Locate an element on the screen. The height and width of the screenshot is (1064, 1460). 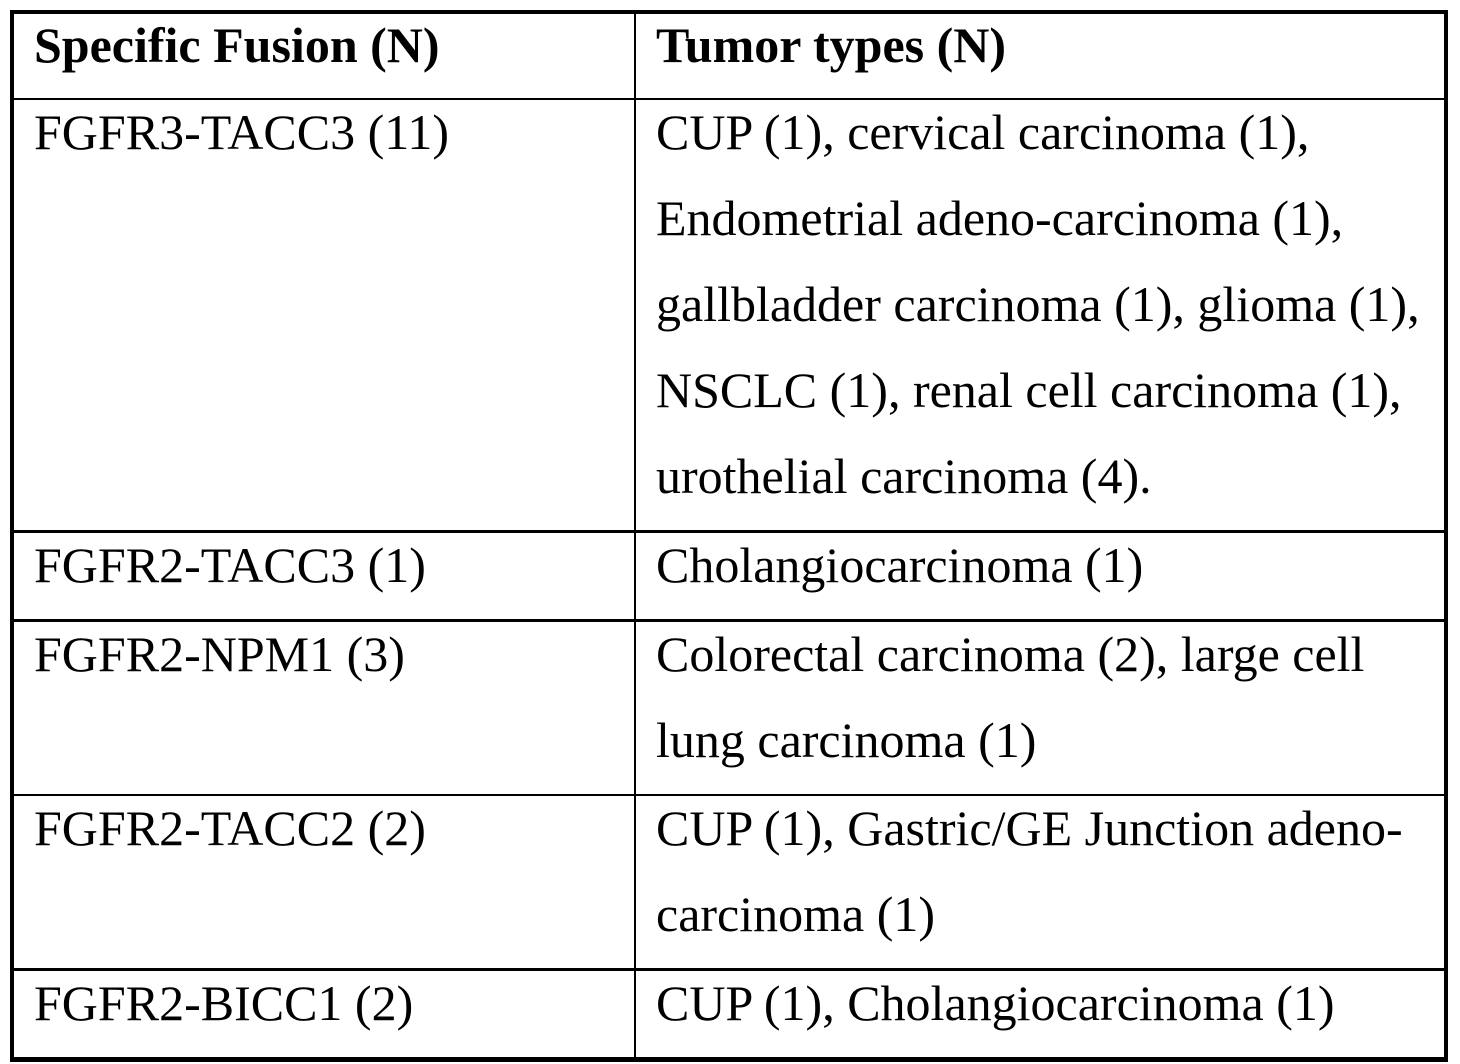
tumor-type-line: Endometrial adeno-carcinoma (1), is located at coordinates (1000, 218).